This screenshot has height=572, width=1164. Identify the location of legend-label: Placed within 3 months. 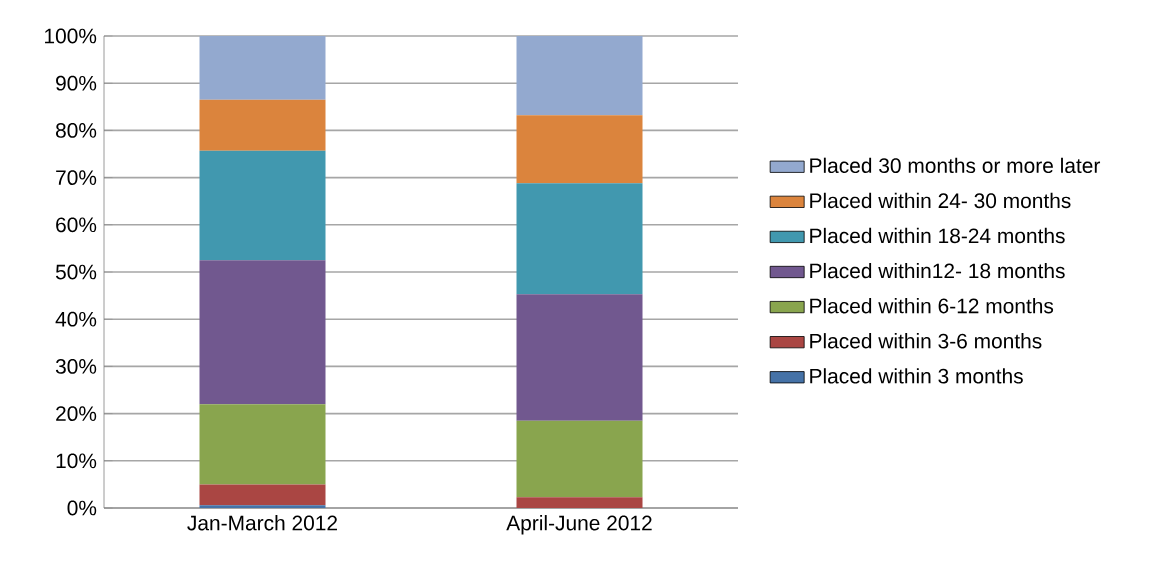
(916, 376).